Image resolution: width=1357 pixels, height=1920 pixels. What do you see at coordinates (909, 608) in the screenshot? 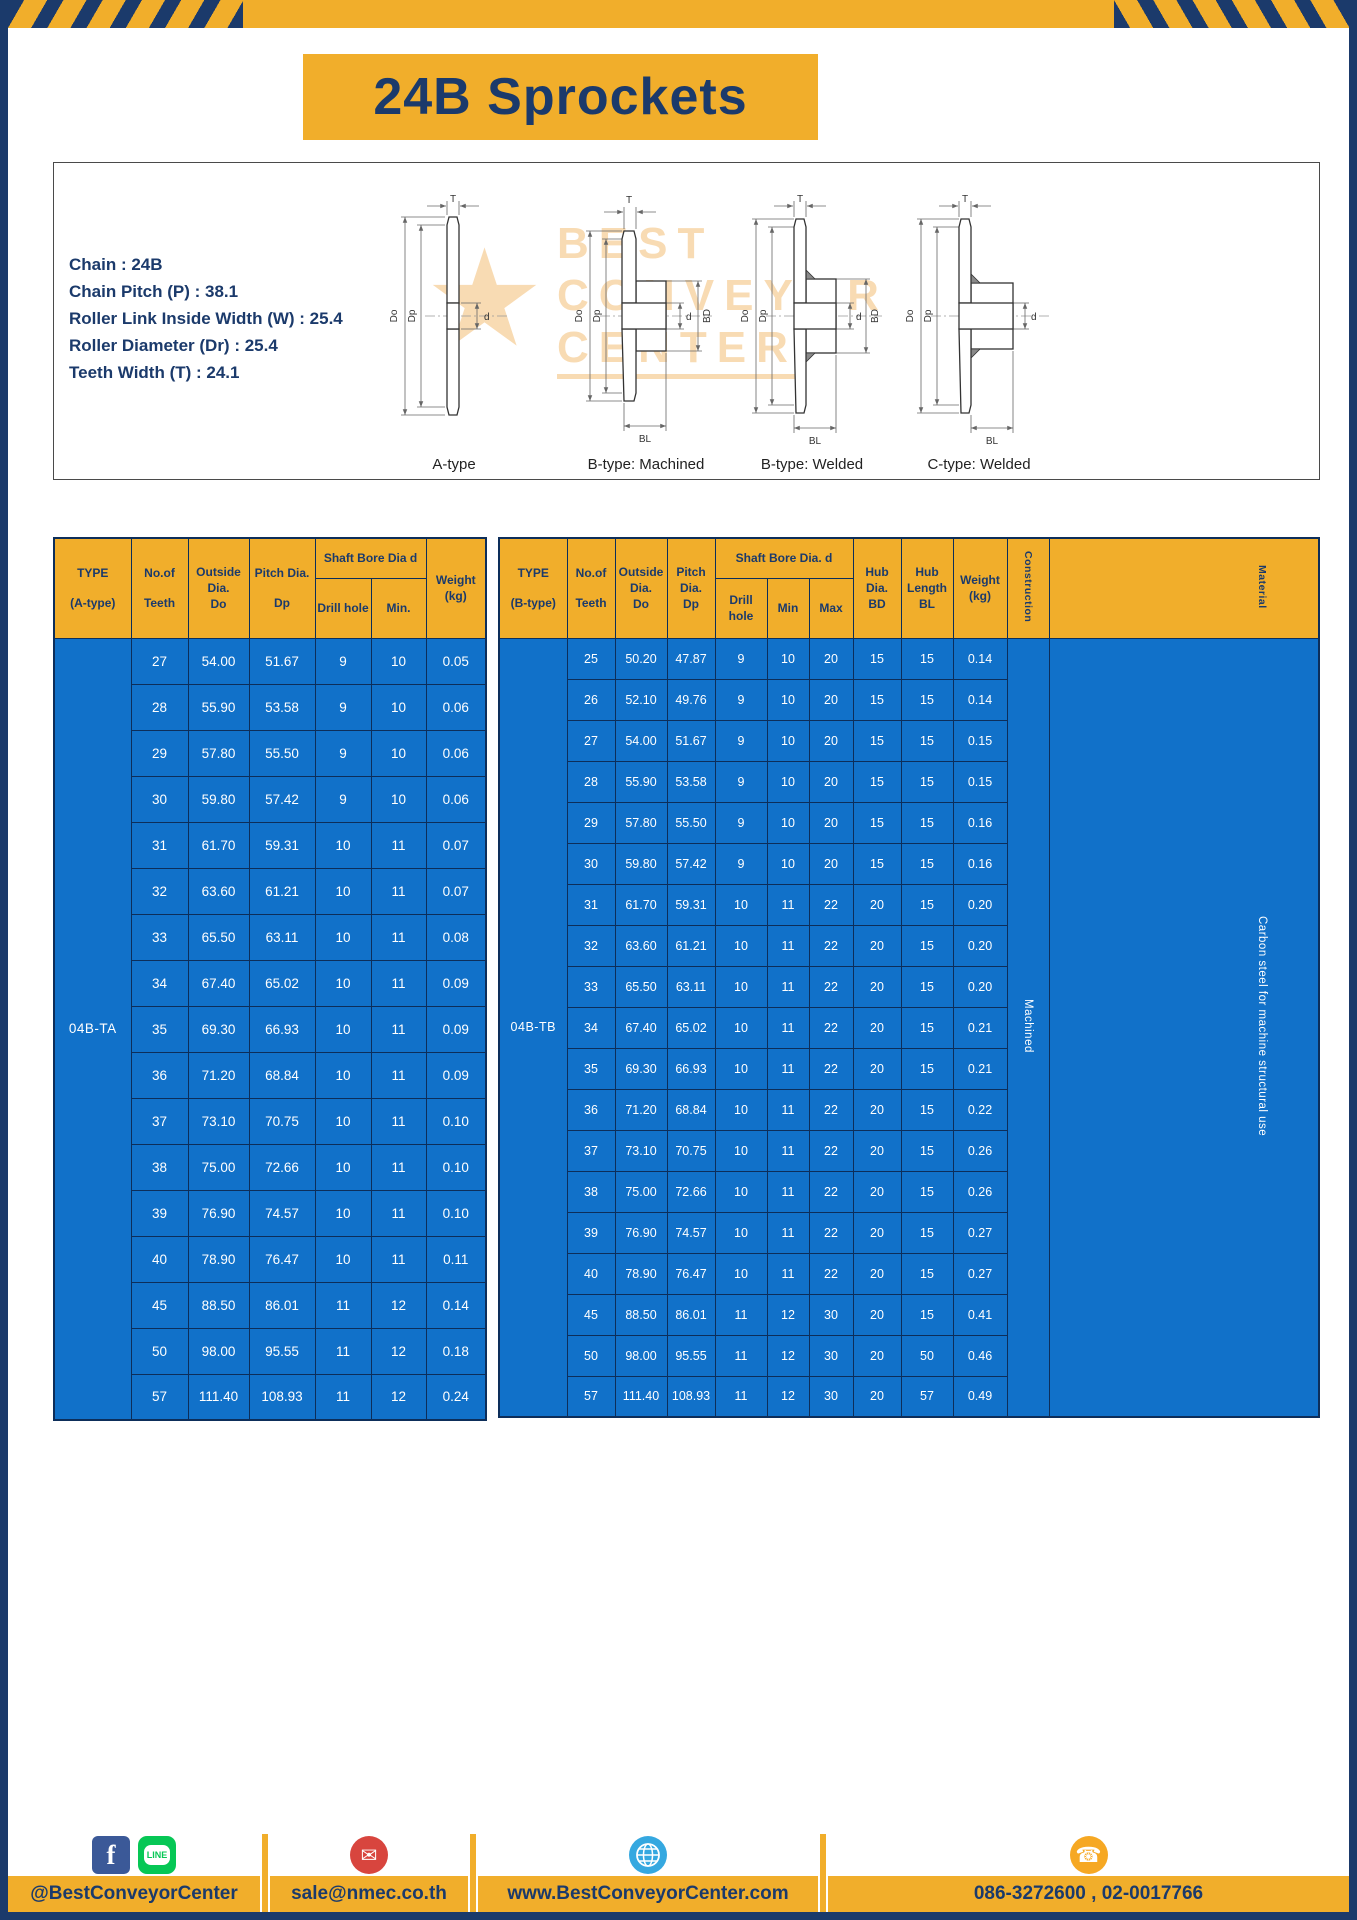
I see `table-b-subheader-row: Drill hole Min Max` at bounding box center [909, 608].